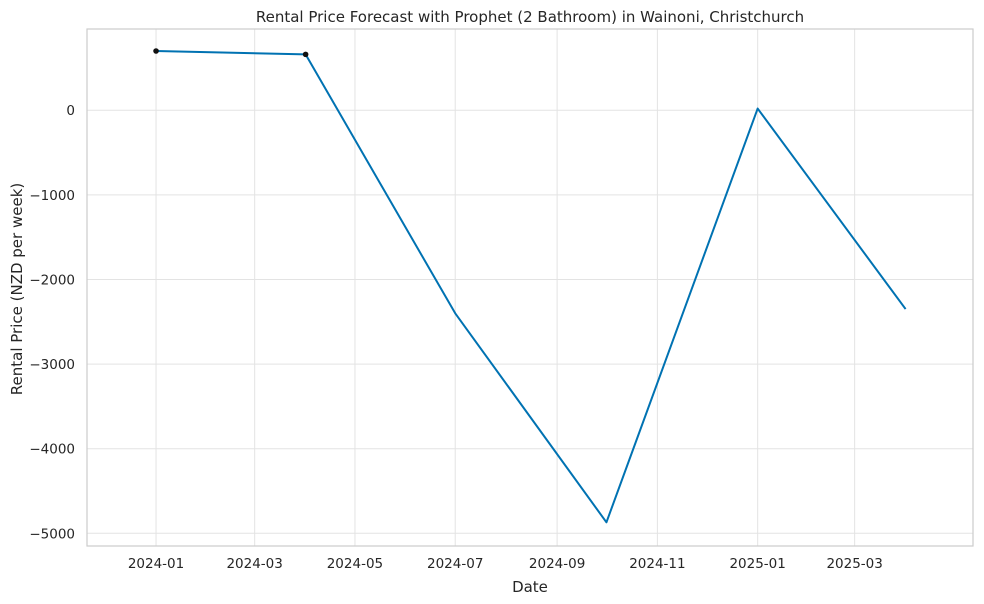 The width and height of the screenshot is (984, 604). Describe the element at coordinates (52, 196) in the screenshot. I see `y-tick-label: −1000` at that location.